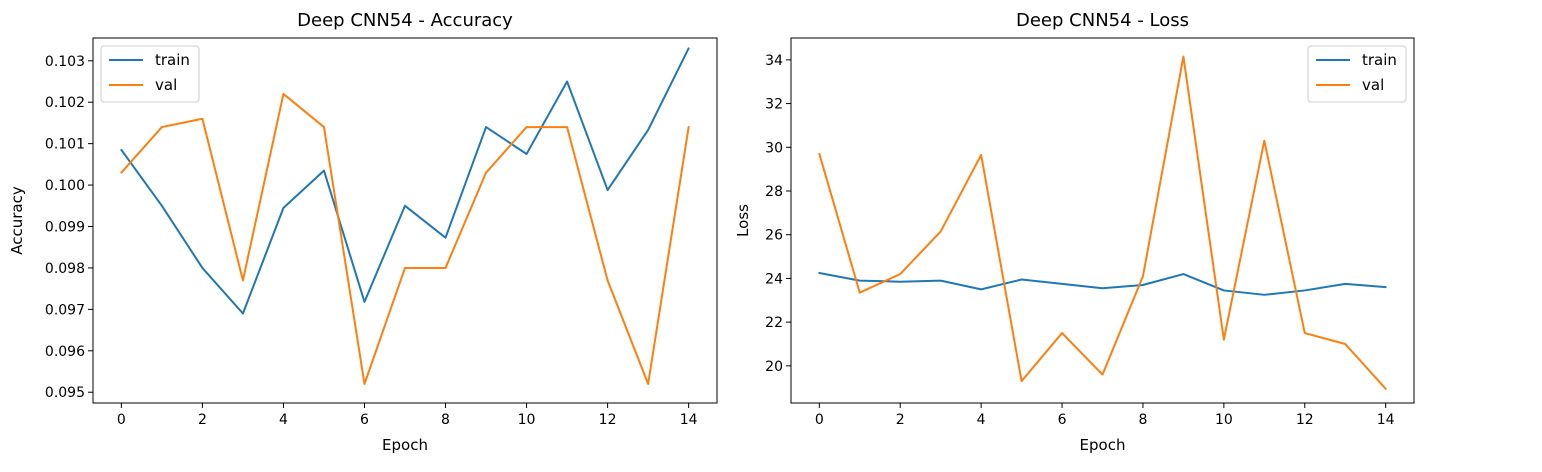 The height and width of the screenshot is (472, 1542). Describe the element at coordinates (774, 148) in the screenshot. I see `y-tick-label: 30` at that location.